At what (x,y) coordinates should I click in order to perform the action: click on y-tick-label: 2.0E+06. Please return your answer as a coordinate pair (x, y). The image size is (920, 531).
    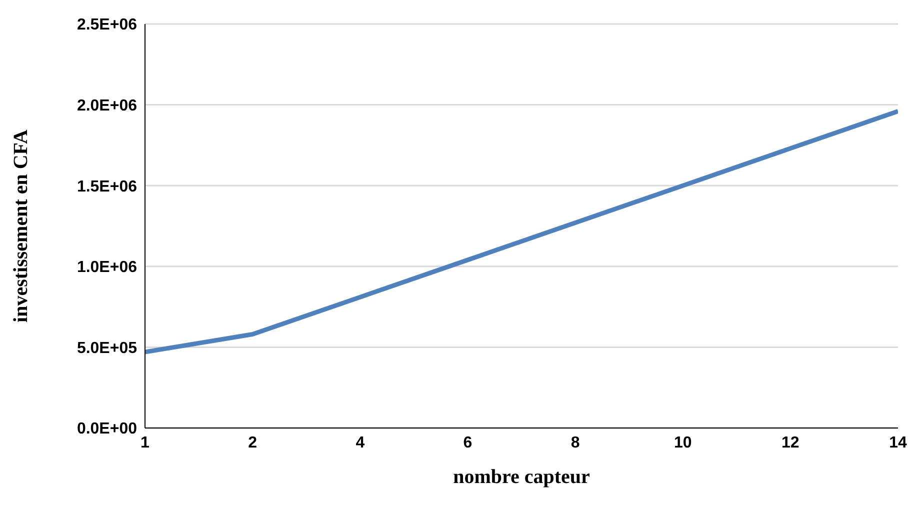
    Looking at the image, I should click on (107, 105).